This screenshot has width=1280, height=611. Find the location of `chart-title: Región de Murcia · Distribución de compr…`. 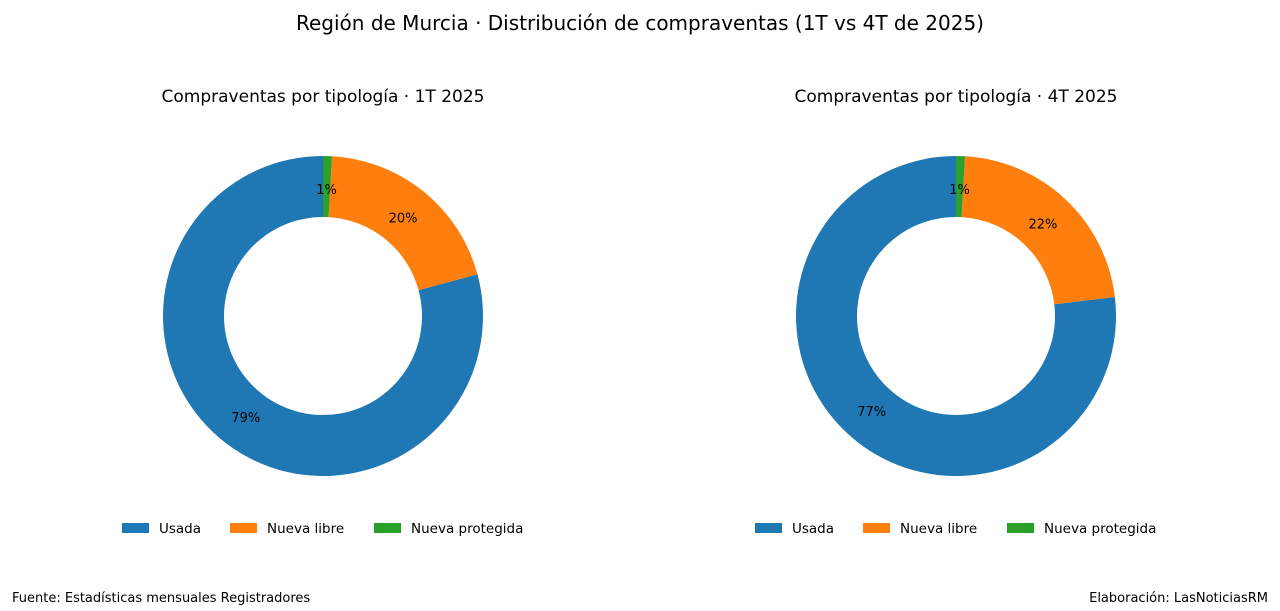

chart-title: Región de Murcia · Distribución de compr… is located at coordinates (640, 23).